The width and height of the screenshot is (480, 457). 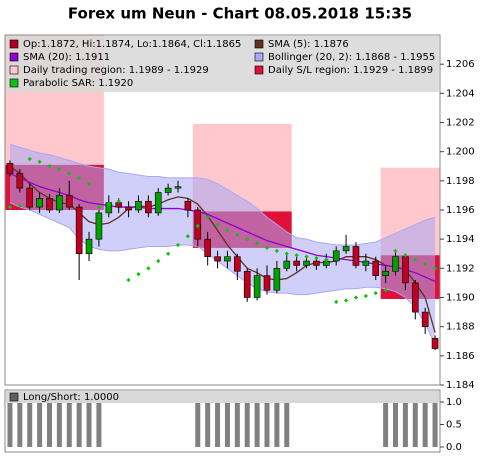 I want to click on y-tick-label: 0.0, so click(x=454, y=447).